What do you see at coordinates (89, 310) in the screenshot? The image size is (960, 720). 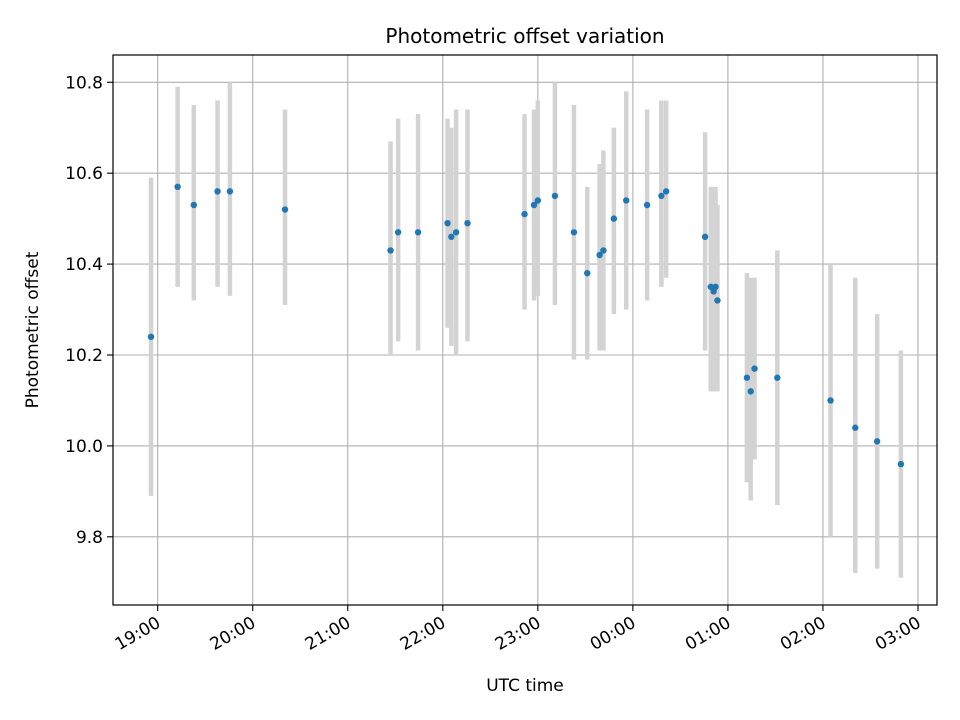 I see `y-axis-ticks: 9.8 10.0 10.2 10.4 10.6 10.8` at bounding box center [89, 310].